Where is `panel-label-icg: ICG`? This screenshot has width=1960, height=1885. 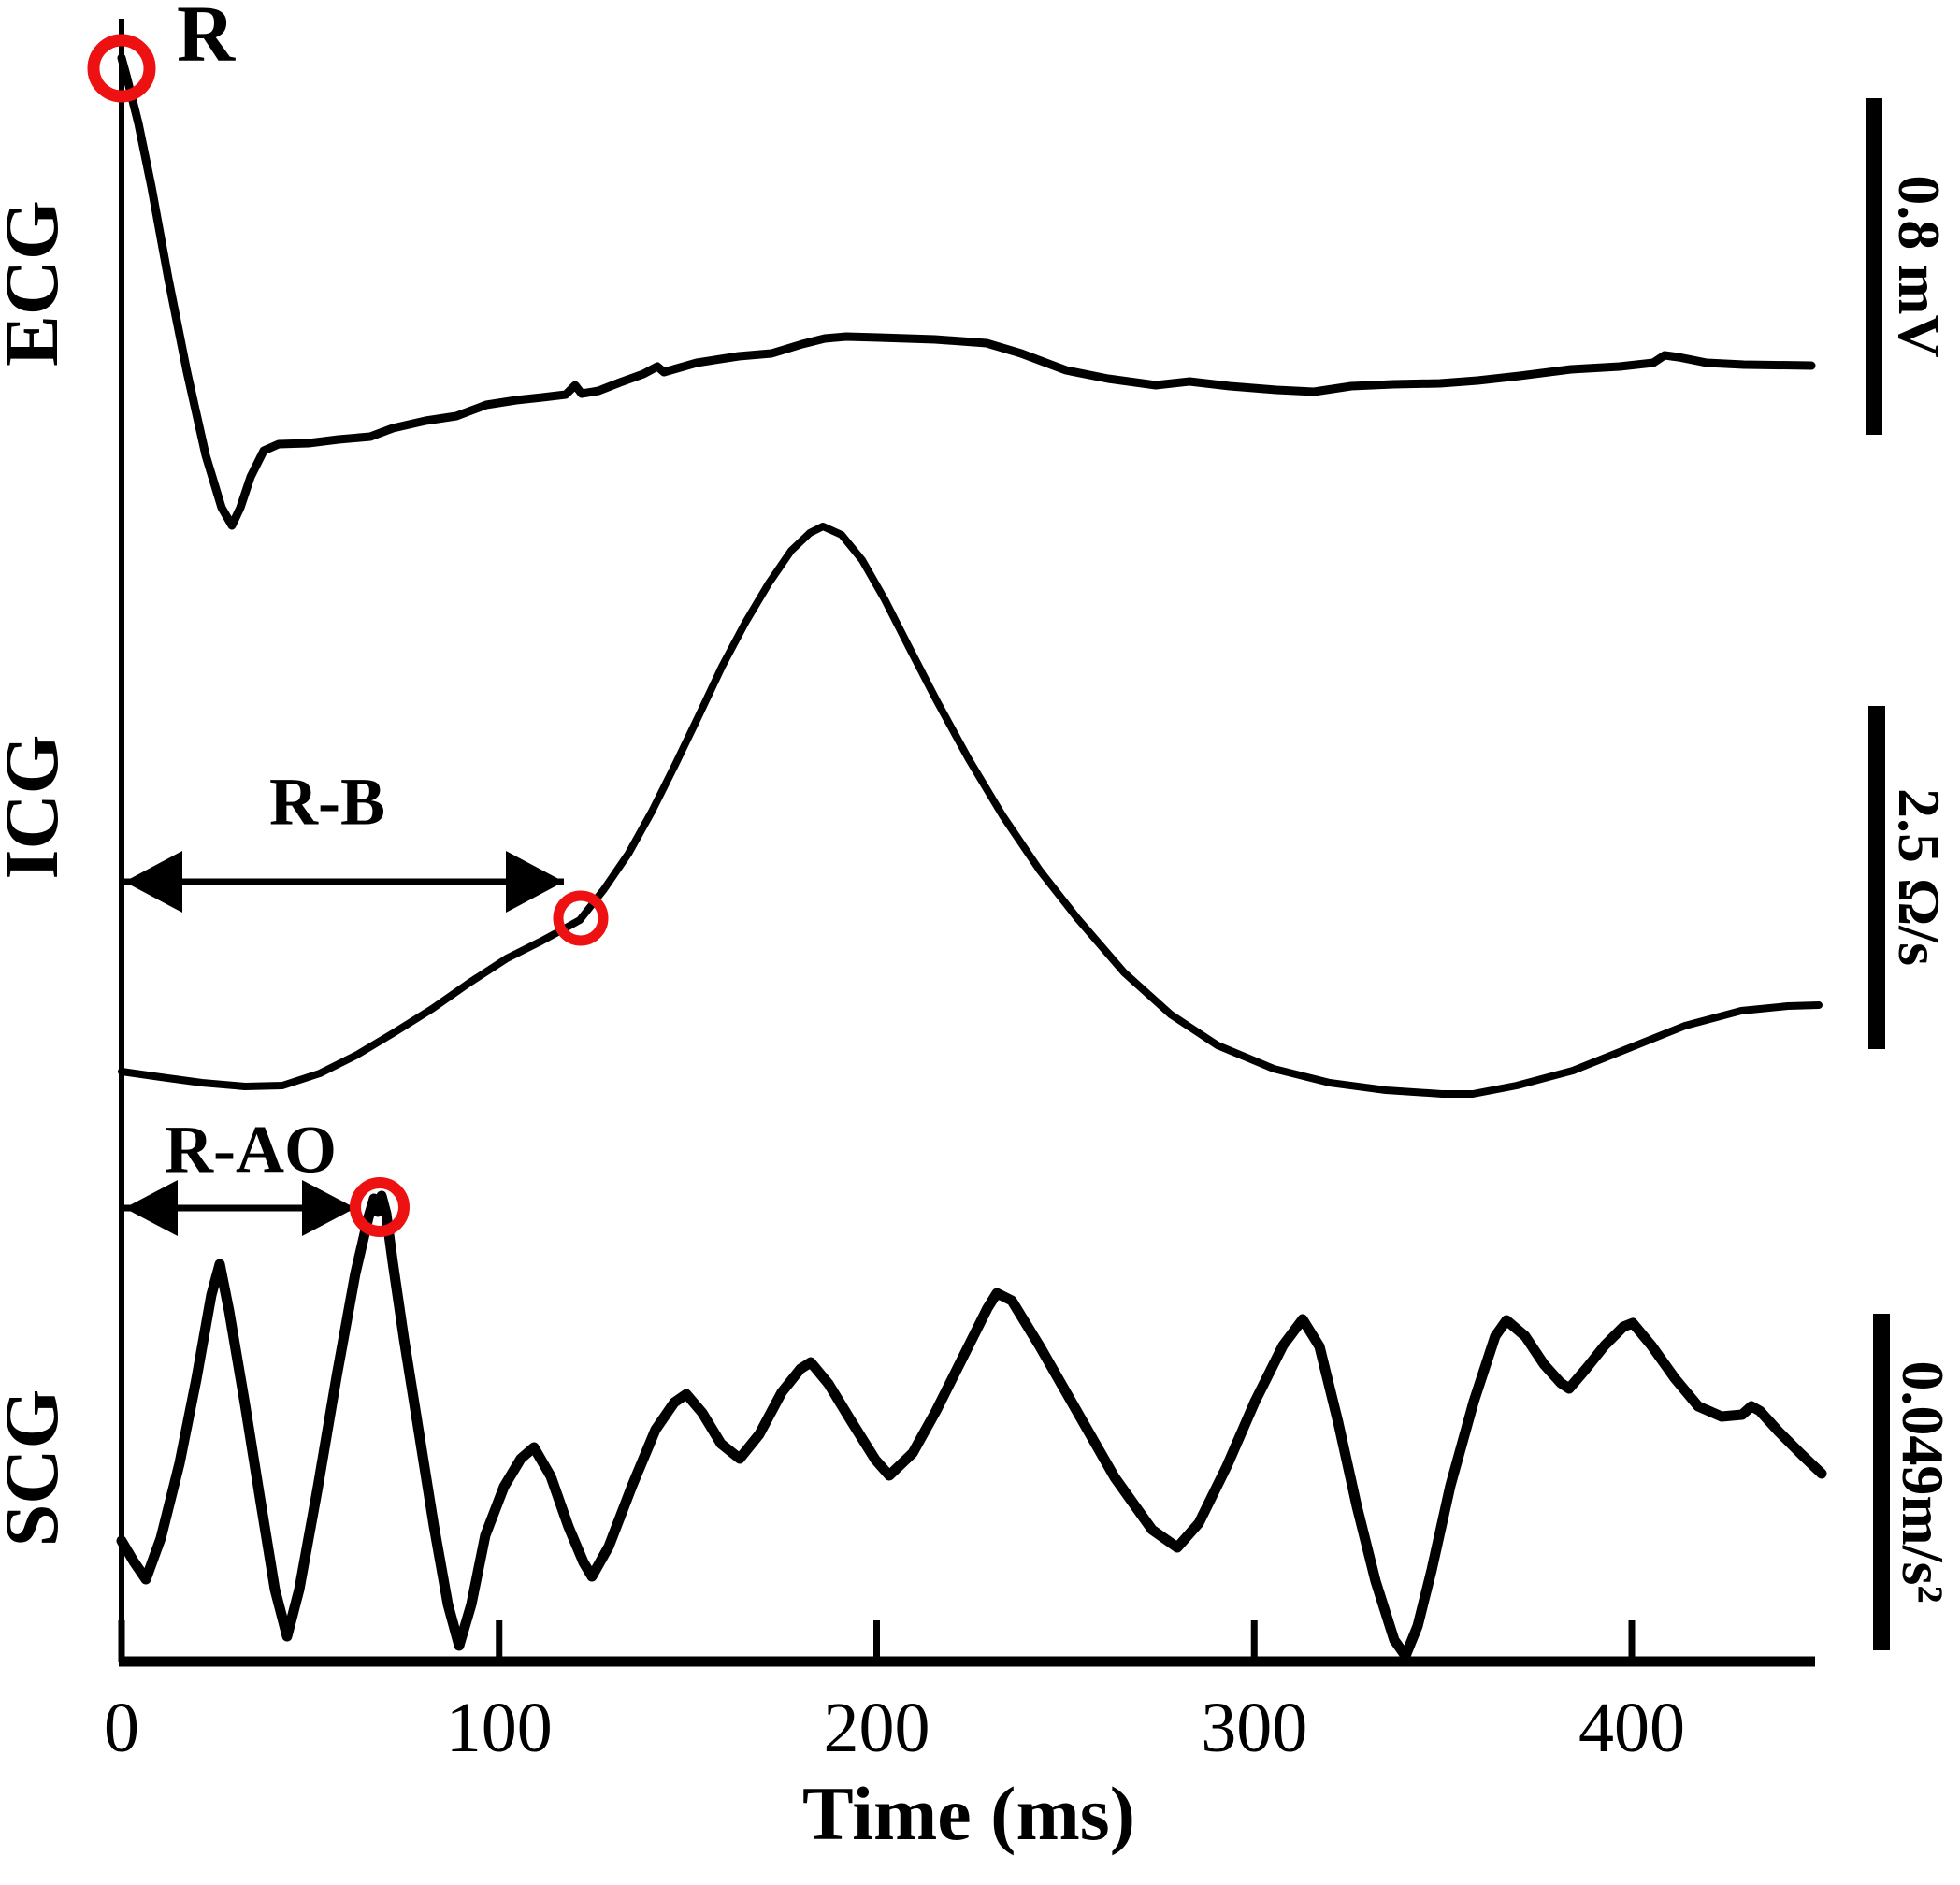
panel-label-icg: ICG is located at coordinates (37, 807).